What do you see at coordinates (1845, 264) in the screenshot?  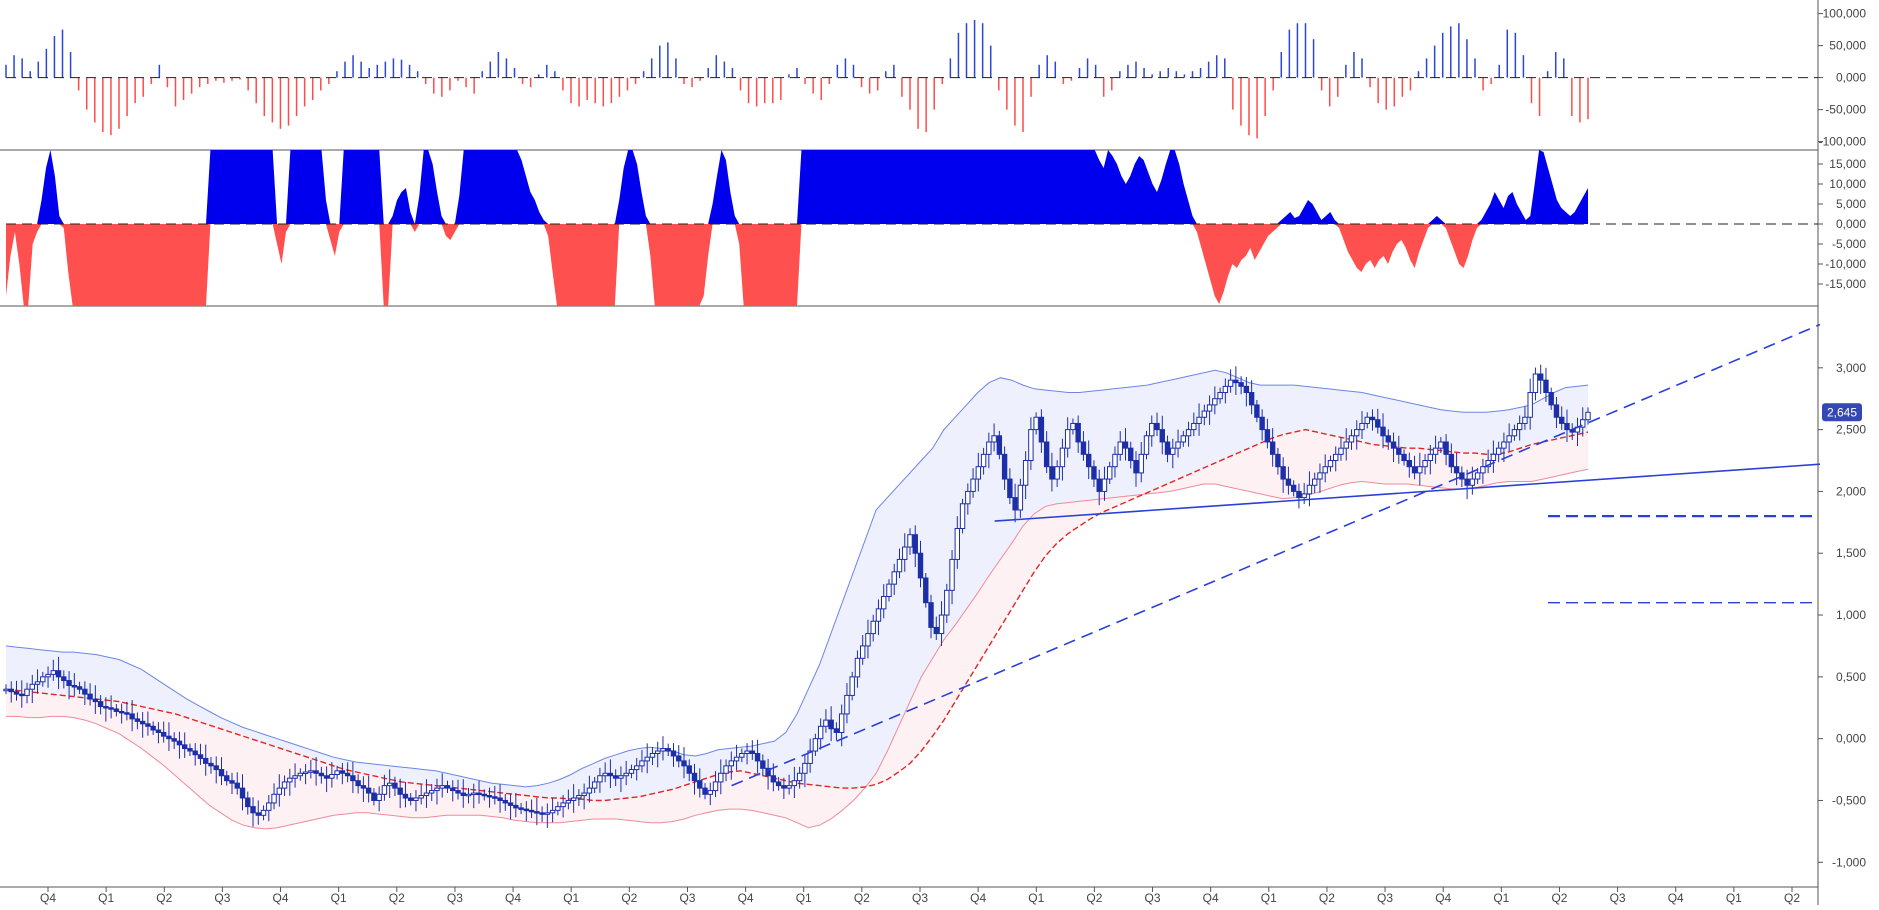 I see `y-tick-label: -10,000` at bounding box center [1845, 264].